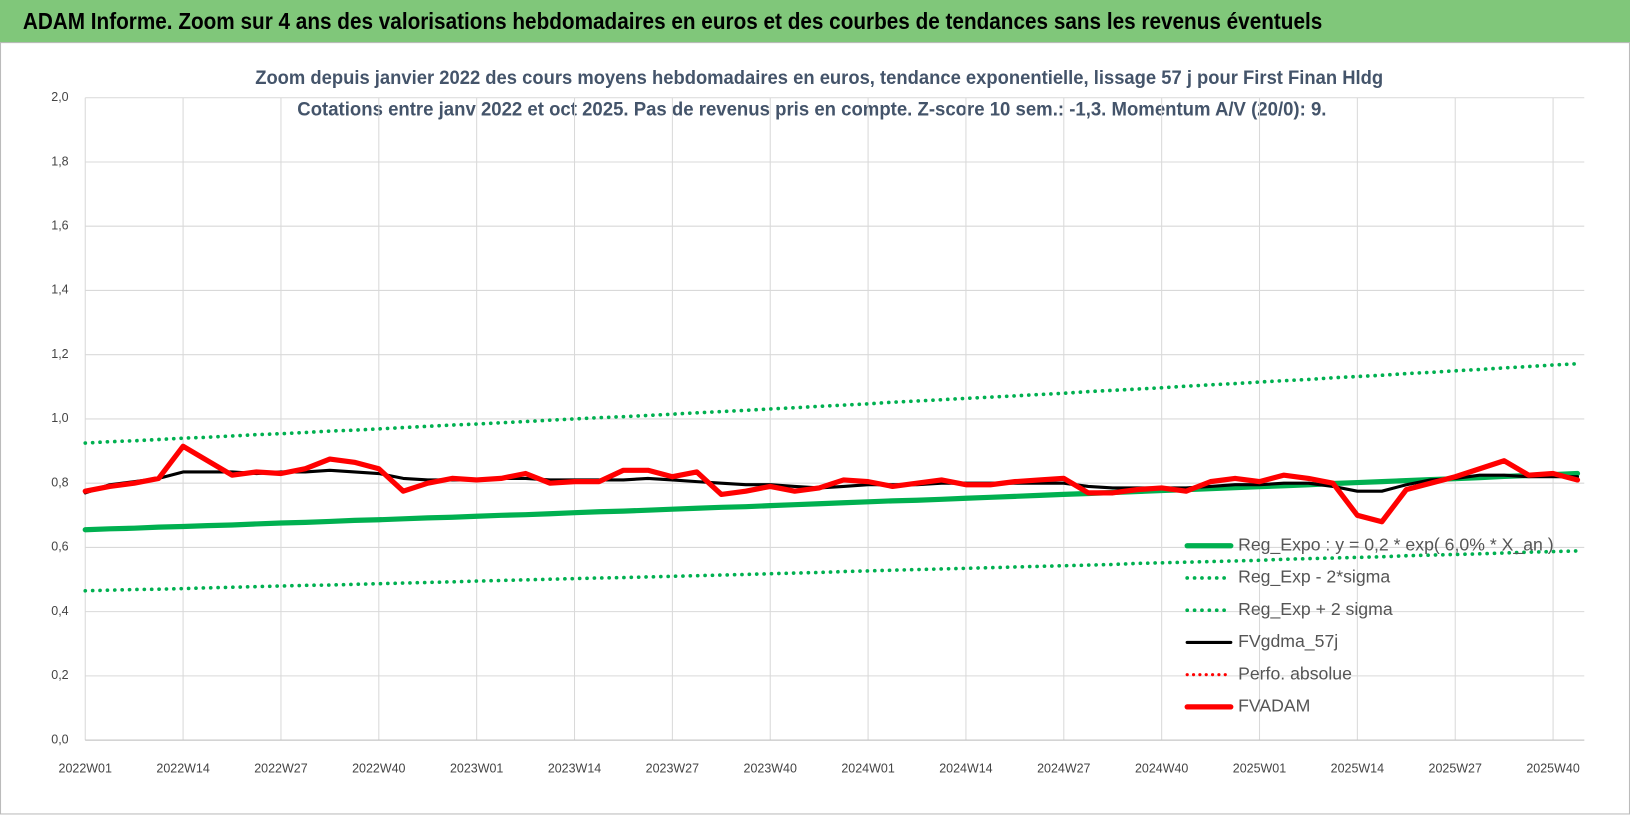  What do you see at coordinates (85, 769) in the screenshot?
I see `x-tick-label: 2022W01` at bounding box center [85, 769].